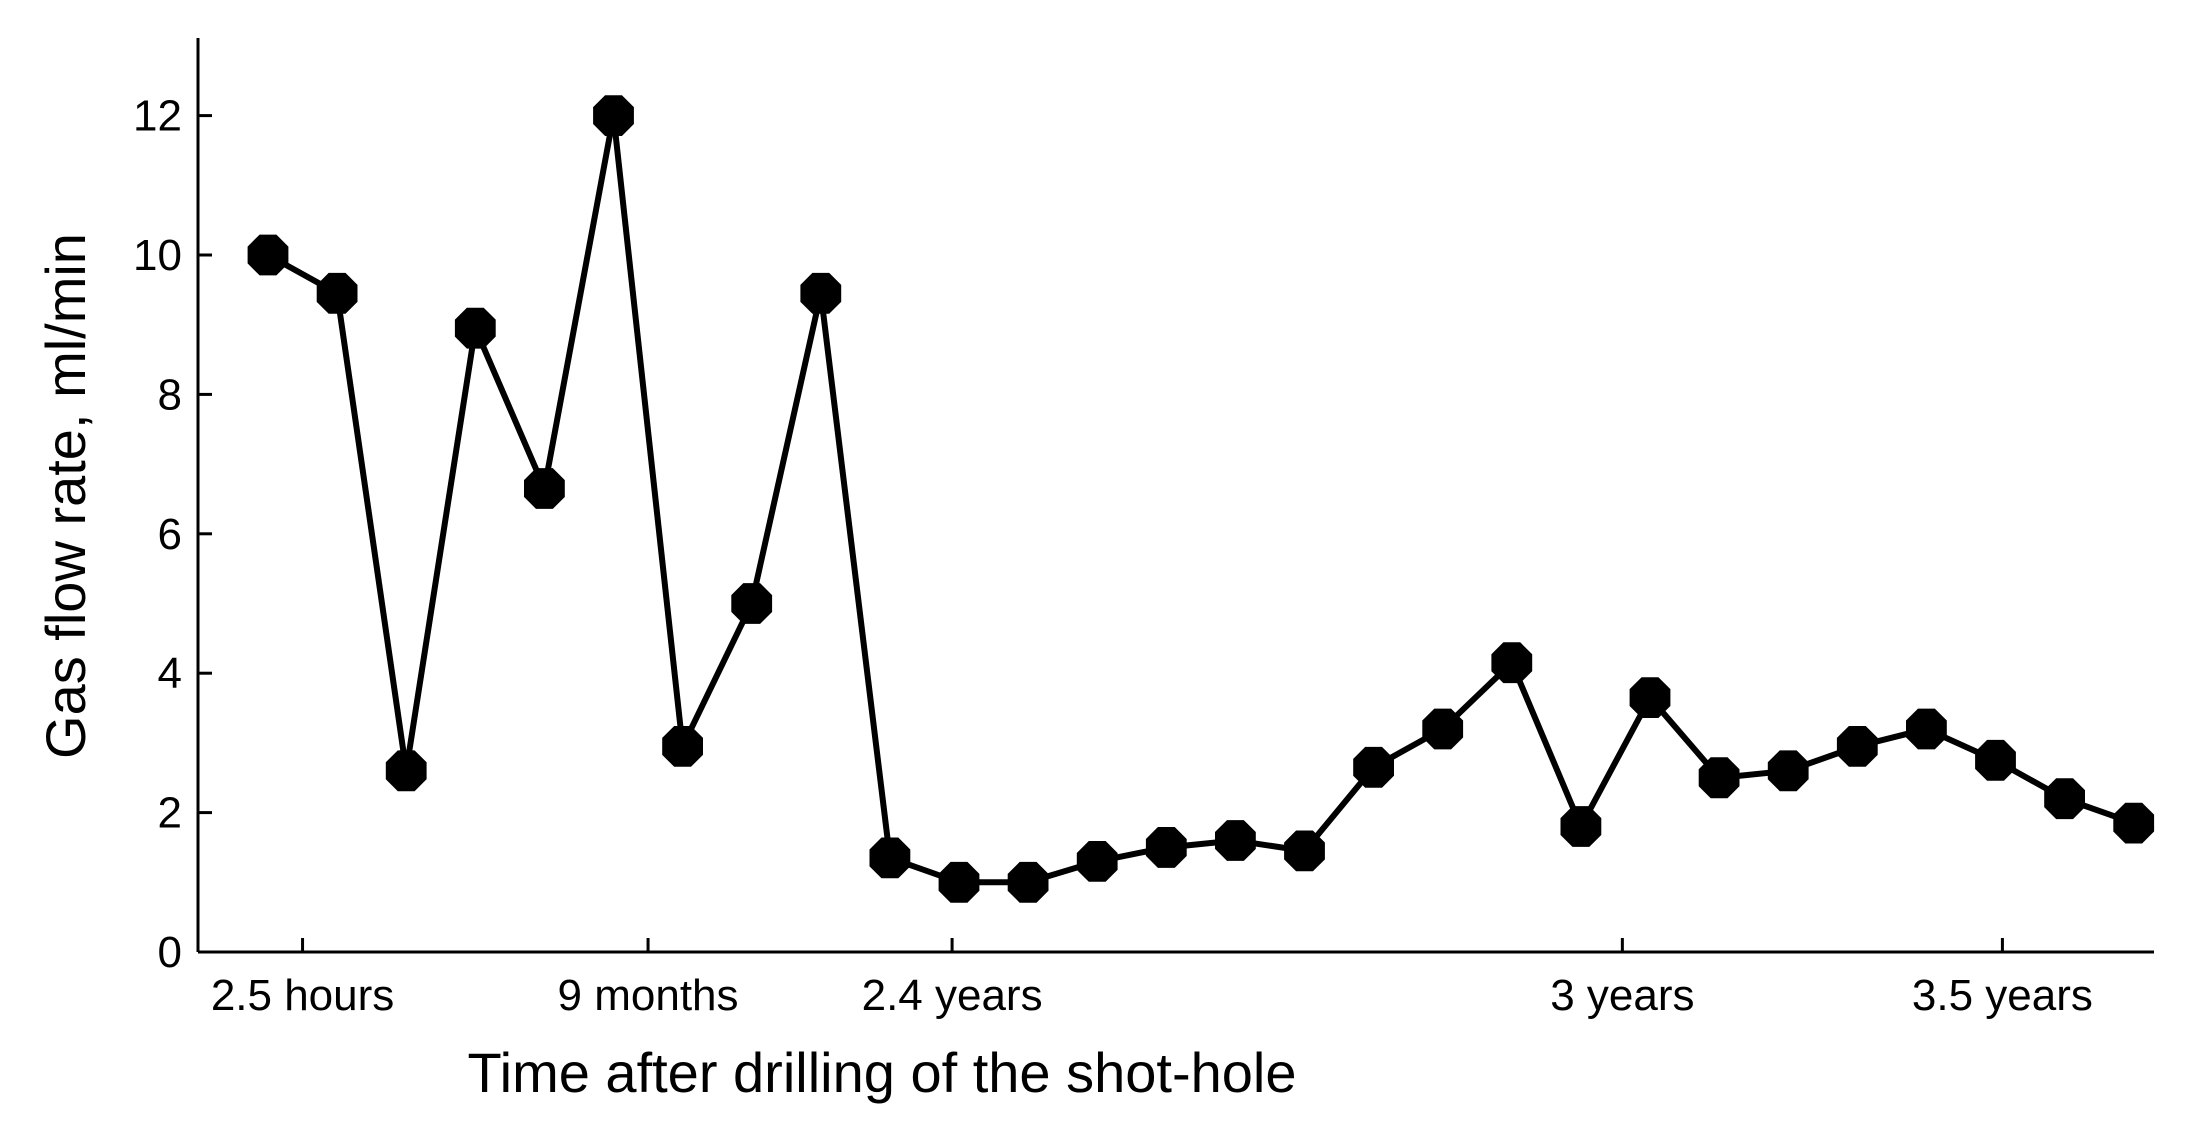 The width and height of the screenshot is (2204, 1129). Describe the element at coordinates (170, 394) in the screenshot. I see `y-tick-label: 8` at that location.